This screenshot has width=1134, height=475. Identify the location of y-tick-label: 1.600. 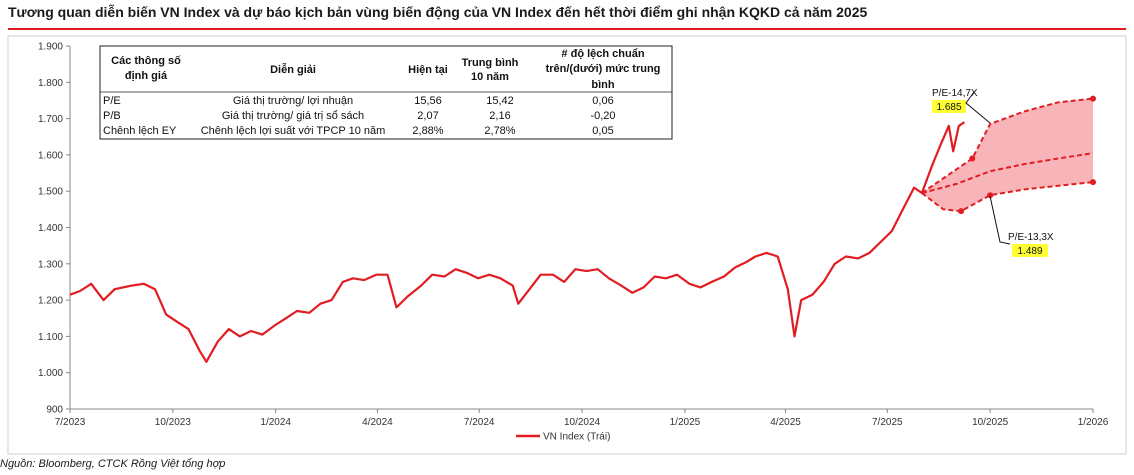
(50, 155).